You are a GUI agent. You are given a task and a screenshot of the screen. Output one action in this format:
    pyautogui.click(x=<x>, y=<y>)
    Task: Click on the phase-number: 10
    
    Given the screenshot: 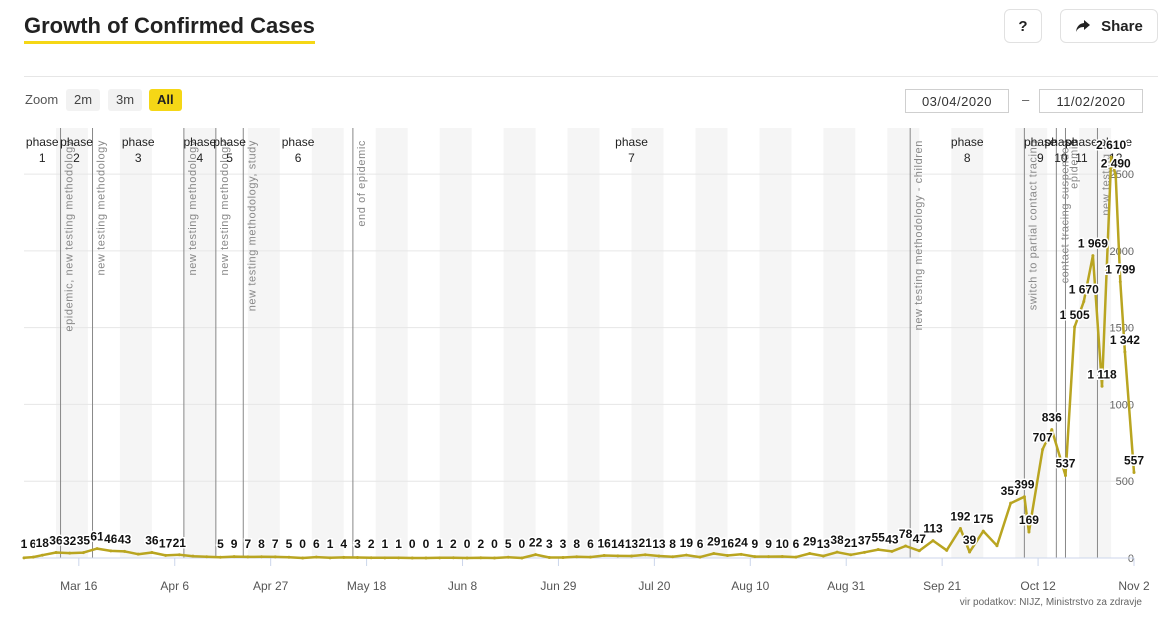 What is the action you would take?
    pyautogui.click(x=1061, y=158)
    